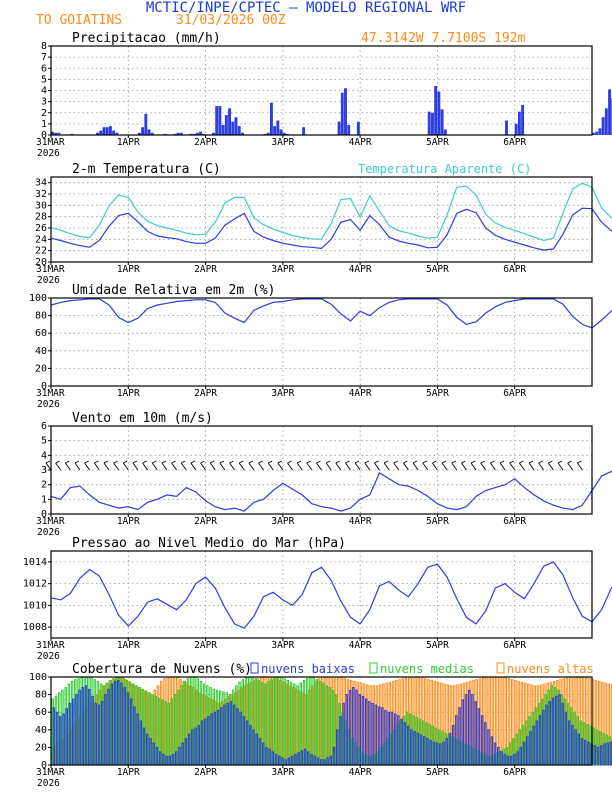 This screenshot has height=792, width=612. I want to click on y-tick-label: 5, so click(44, 441).